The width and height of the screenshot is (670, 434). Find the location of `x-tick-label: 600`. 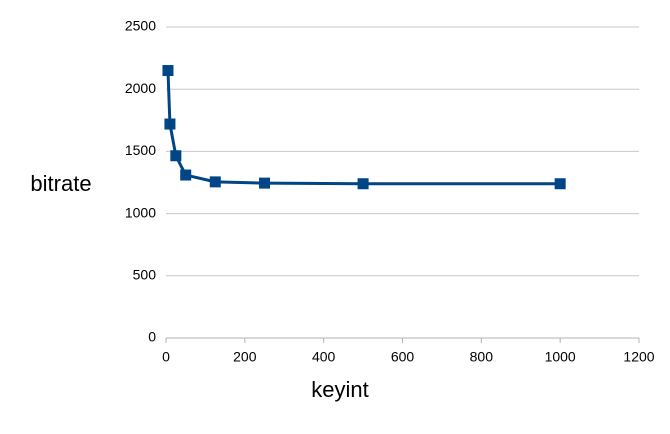

x-tick-label: 600 is located at coordinates (403, 357).